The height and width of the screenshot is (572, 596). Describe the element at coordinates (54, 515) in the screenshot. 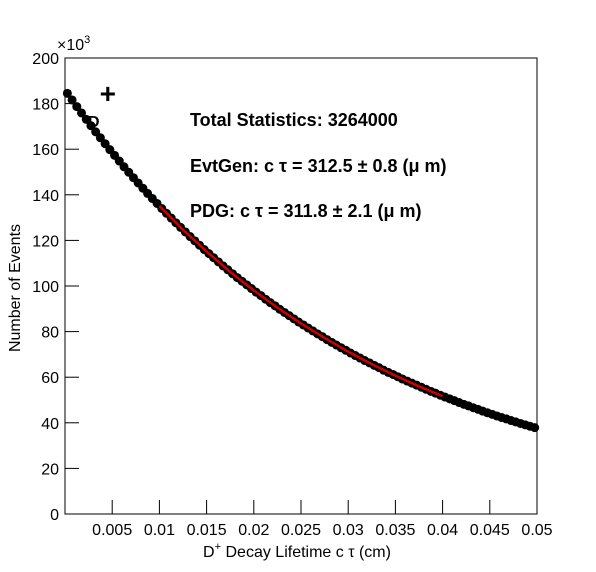

I see `y-tick-label: 0` at that location.